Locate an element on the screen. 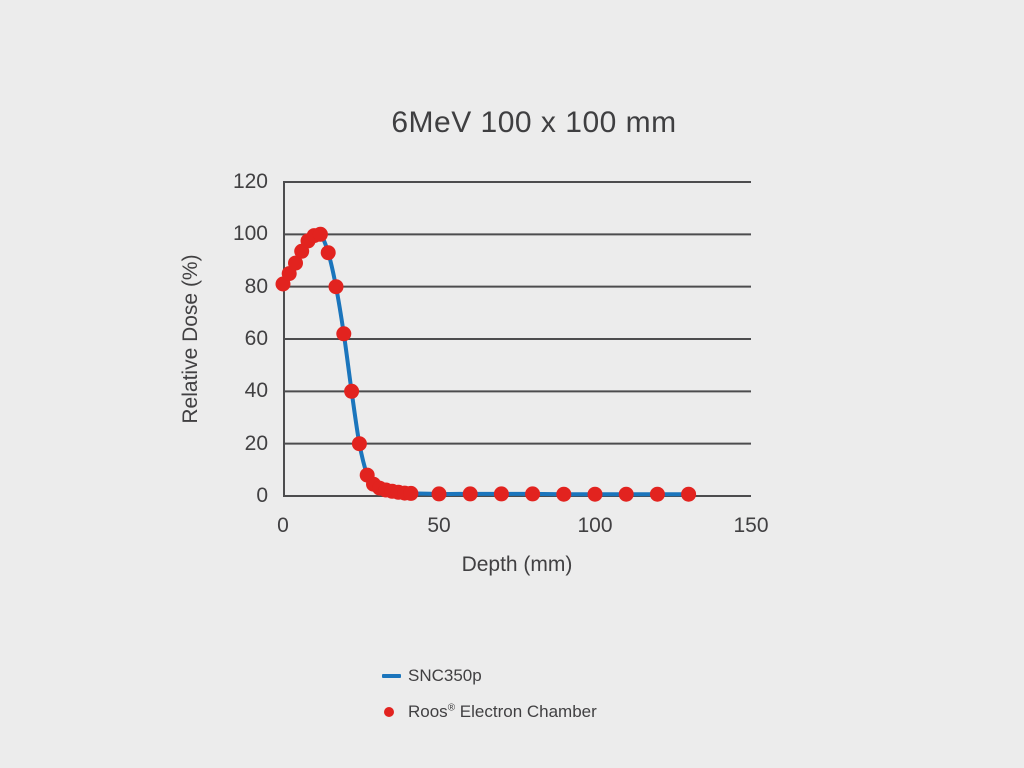  y-tick-label-80: 80 is located at coordinates (256, 286).